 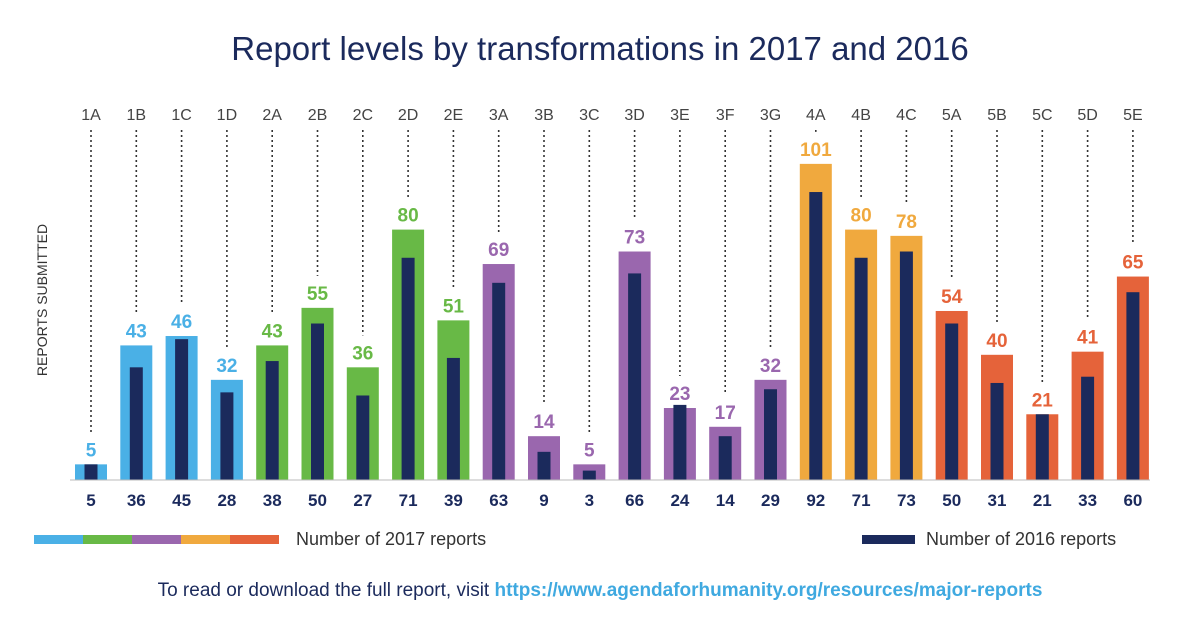 I want to click on value-label-2017-3G: 32, so click(x=770, y=366).